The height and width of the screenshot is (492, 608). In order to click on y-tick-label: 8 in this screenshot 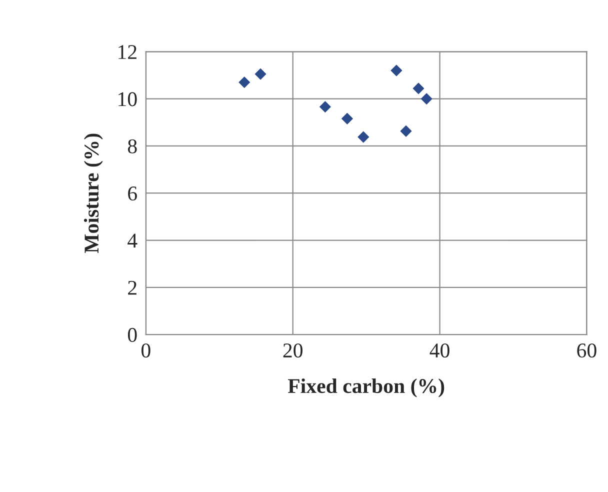, I will do `click(132, 146)`.